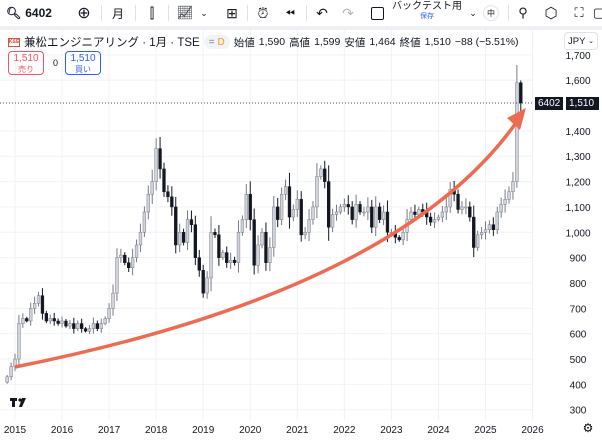  Describe the element at coordinates (263, 12) in the screenshot. I see `alert-clock-icon: ⏰︎` at that location.